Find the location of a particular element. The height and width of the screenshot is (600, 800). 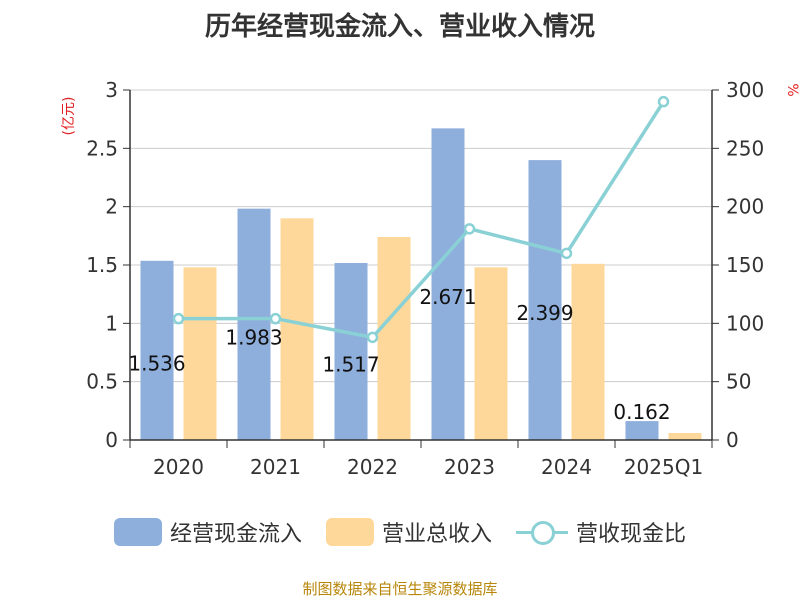

y-left-tick-label: 2.5 is located at coordinates (102, 148).